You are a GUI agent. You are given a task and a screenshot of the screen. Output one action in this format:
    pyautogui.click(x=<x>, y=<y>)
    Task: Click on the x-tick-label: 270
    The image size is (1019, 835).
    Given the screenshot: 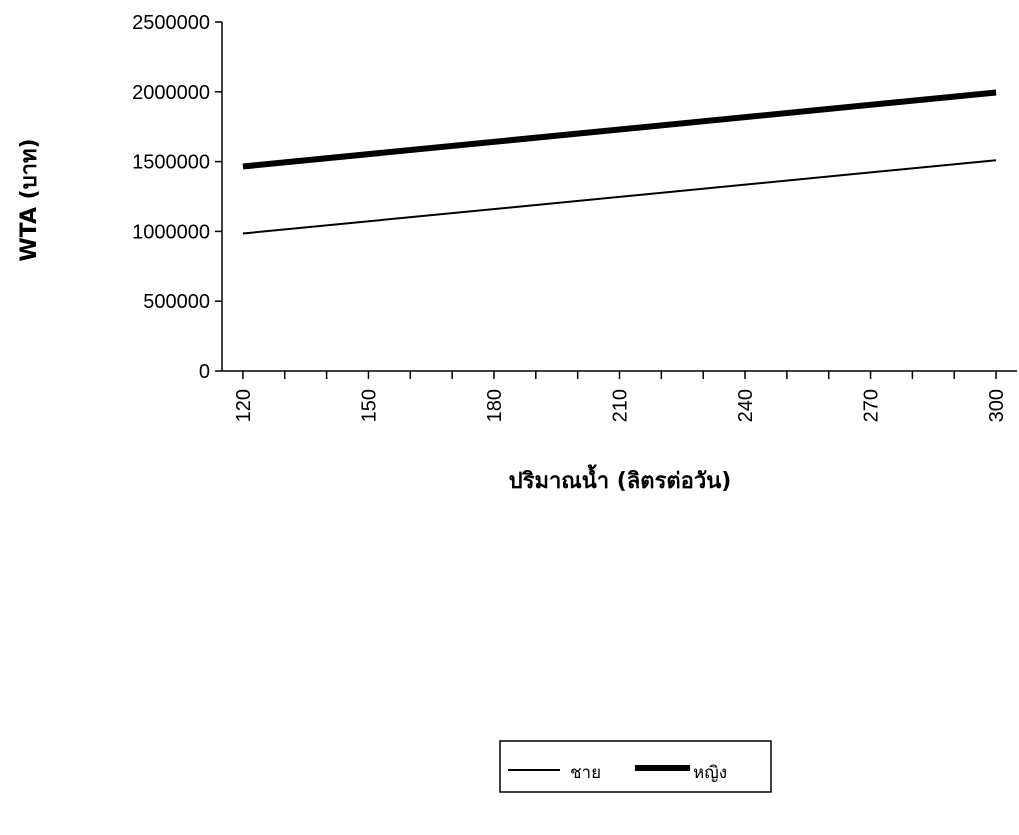 What is the action you would take?
    pyautogui.click(x=872, y=405)
    